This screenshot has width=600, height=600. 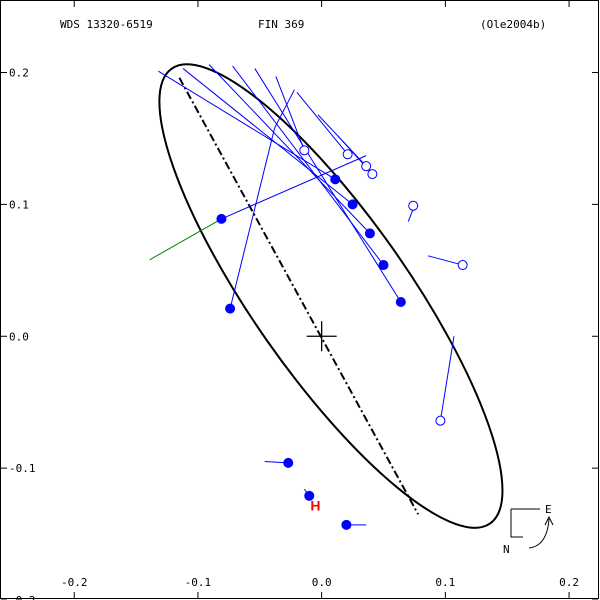 What do you see at coordinates (198, 582) in the screenshot?
I see `x-tick-label: -0.1` at bounding box center [198, 582].